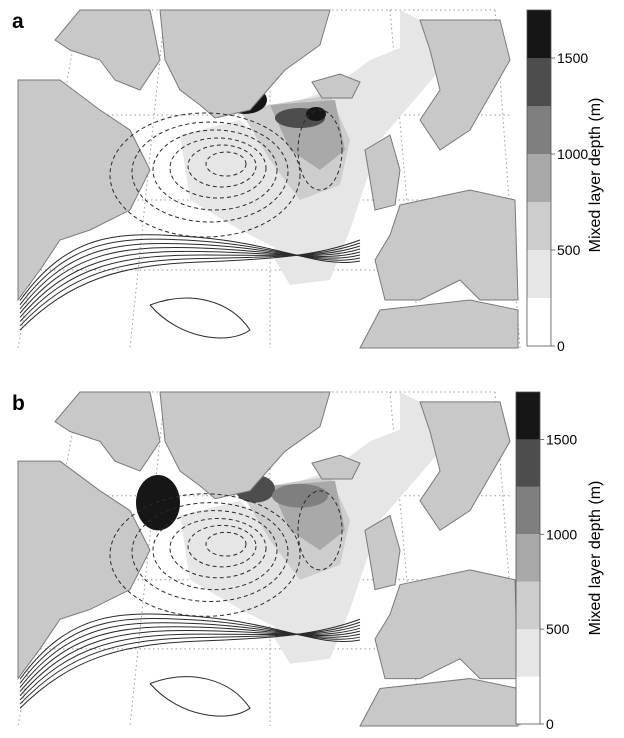 The image size is (624, 738). Describe the element at coordinates (595, 558) in the screenshot. I see `colorbar-title-b: Mixed layer depth (m)` at that location.